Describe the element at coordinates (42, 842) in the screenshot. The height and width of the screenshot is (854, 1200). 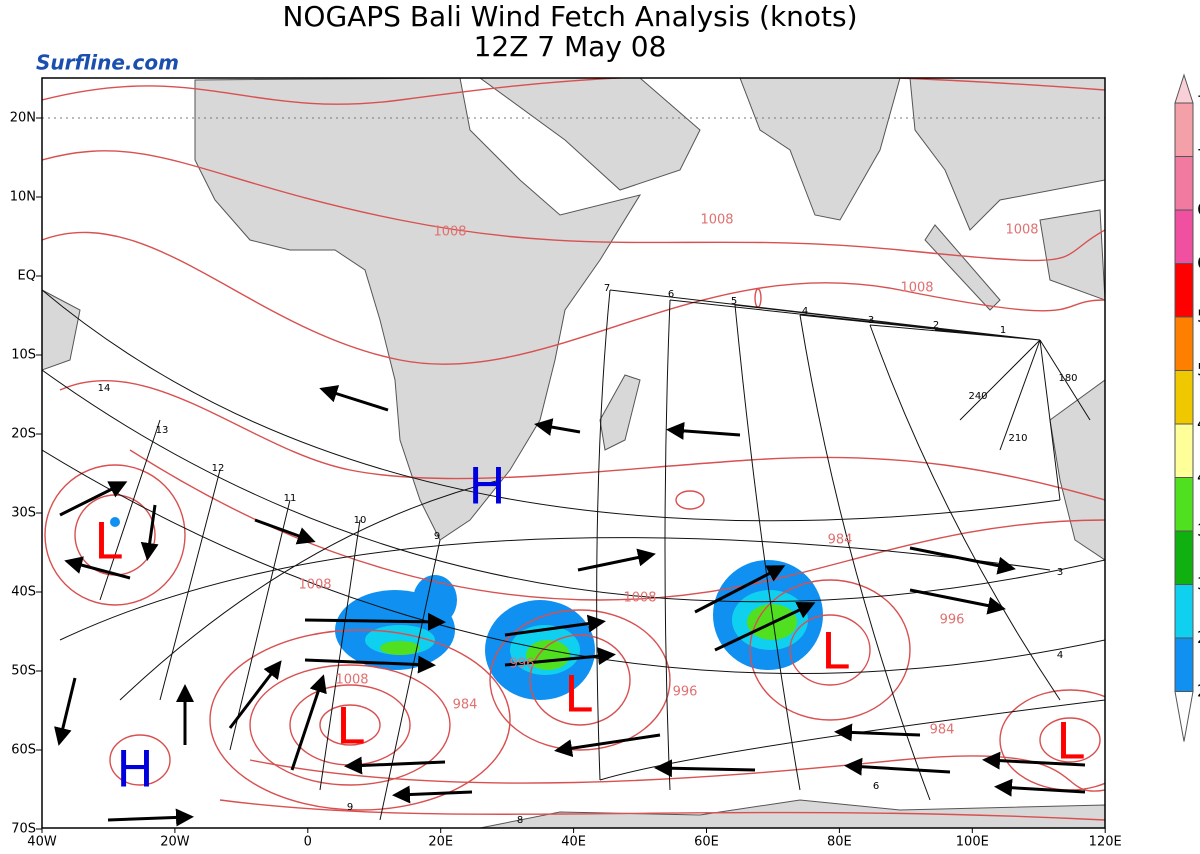
I see `lon-label: 40W` at that location.